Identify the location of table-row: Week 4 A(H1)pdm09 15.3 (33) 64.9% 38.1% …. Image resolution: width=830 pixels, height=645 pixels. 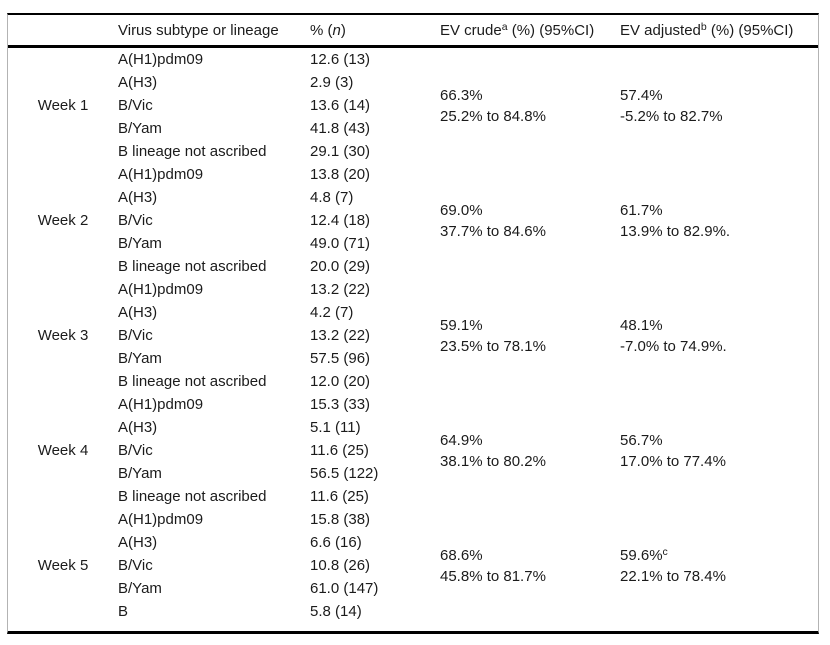
(413, 431).